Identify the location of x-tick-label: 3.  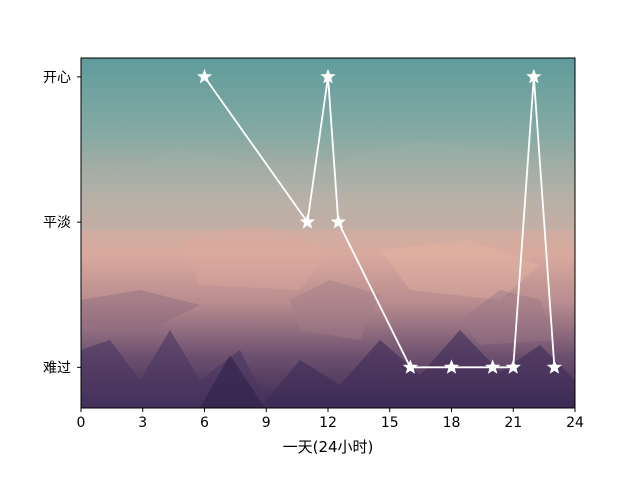
(142, 423).